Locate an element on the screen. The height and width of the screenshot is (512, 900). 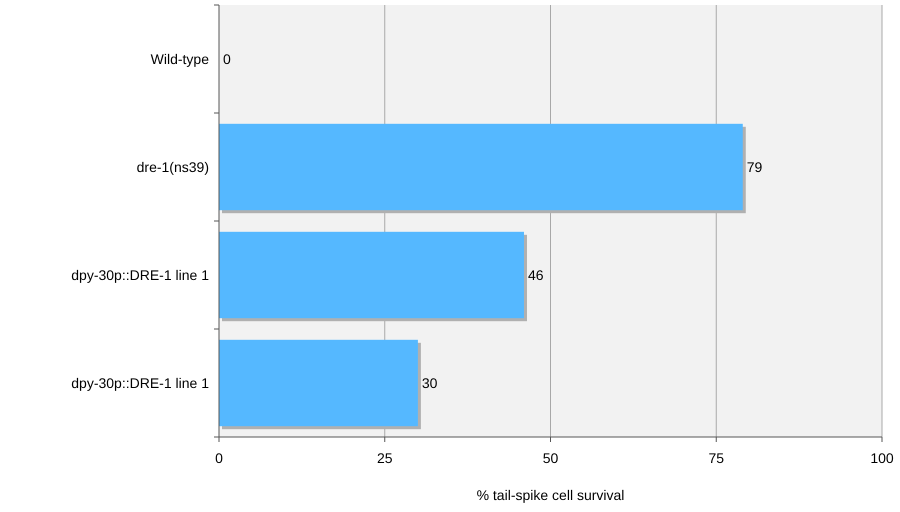
x-tick-label: 25 is located at coordinates (384, 458).